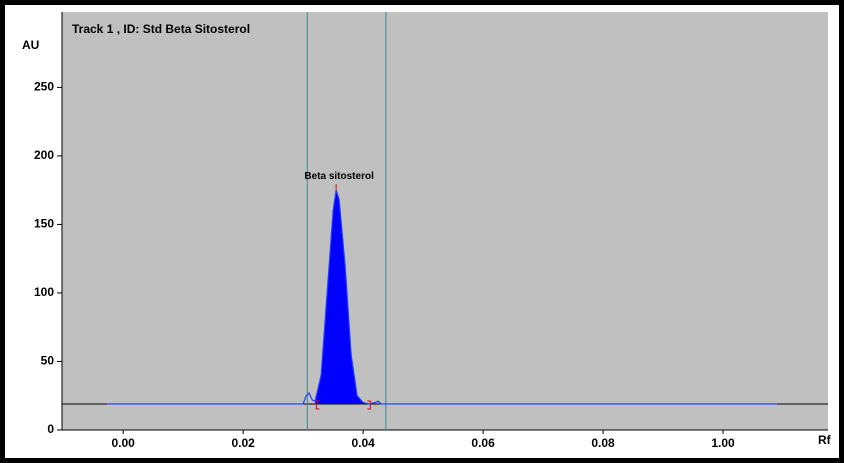  I want to click on y-tick-label: 150, so click(44, 224).